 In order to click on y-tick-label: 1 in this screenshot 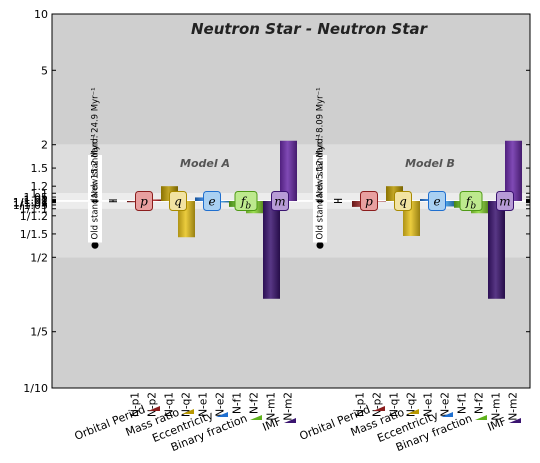, I will do `click(44, 201)`.